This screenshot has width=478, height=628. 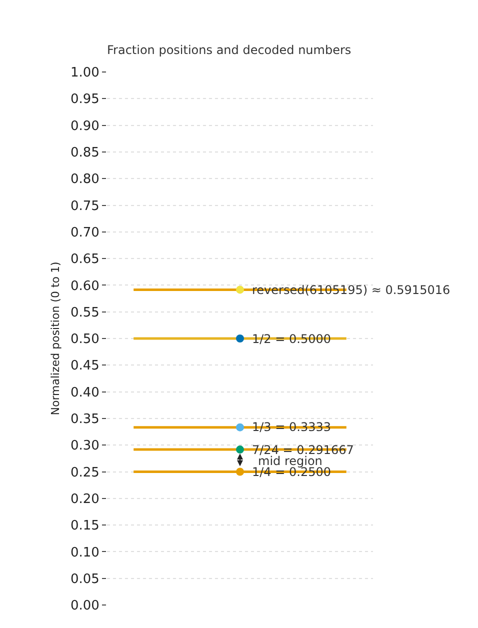 What do you see at coordinates (85, 366) in the screenshot?
I see `y-tick-label: 0.45` at bounding box center [85, 366].